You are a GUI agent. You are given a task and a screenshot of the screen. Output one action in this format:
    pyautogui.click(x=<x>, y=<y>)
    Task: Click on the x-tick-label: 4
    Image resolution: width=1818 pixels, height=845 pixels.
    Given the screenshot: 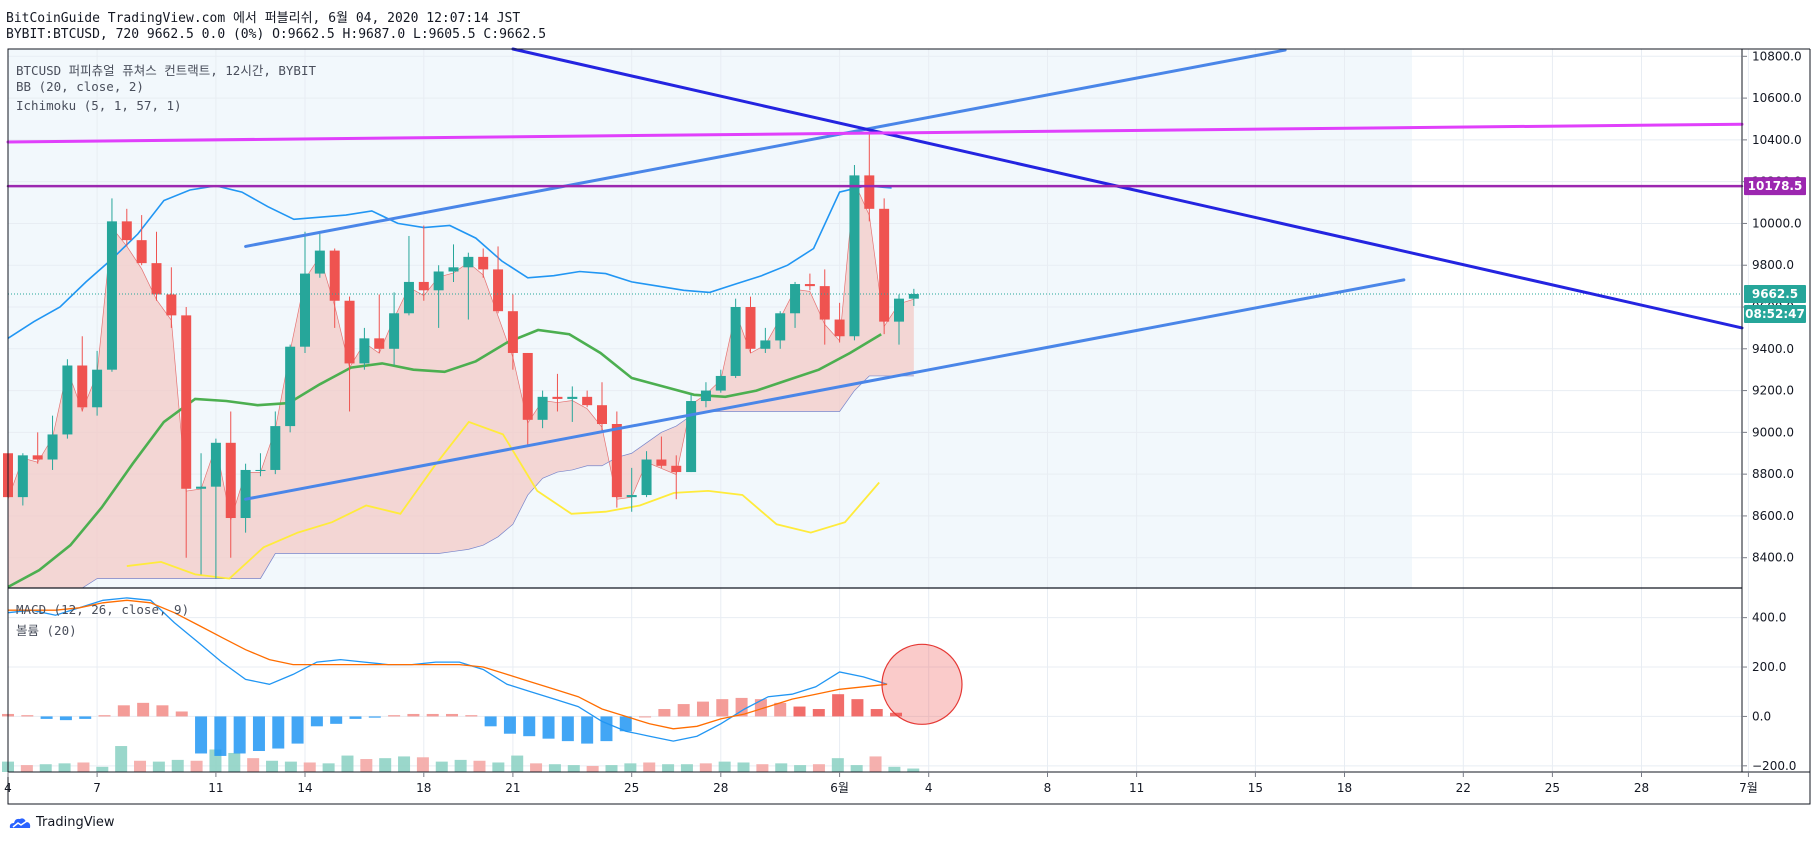 What is the action you would take?
    pyautogui.click(x=929, y=788)
    